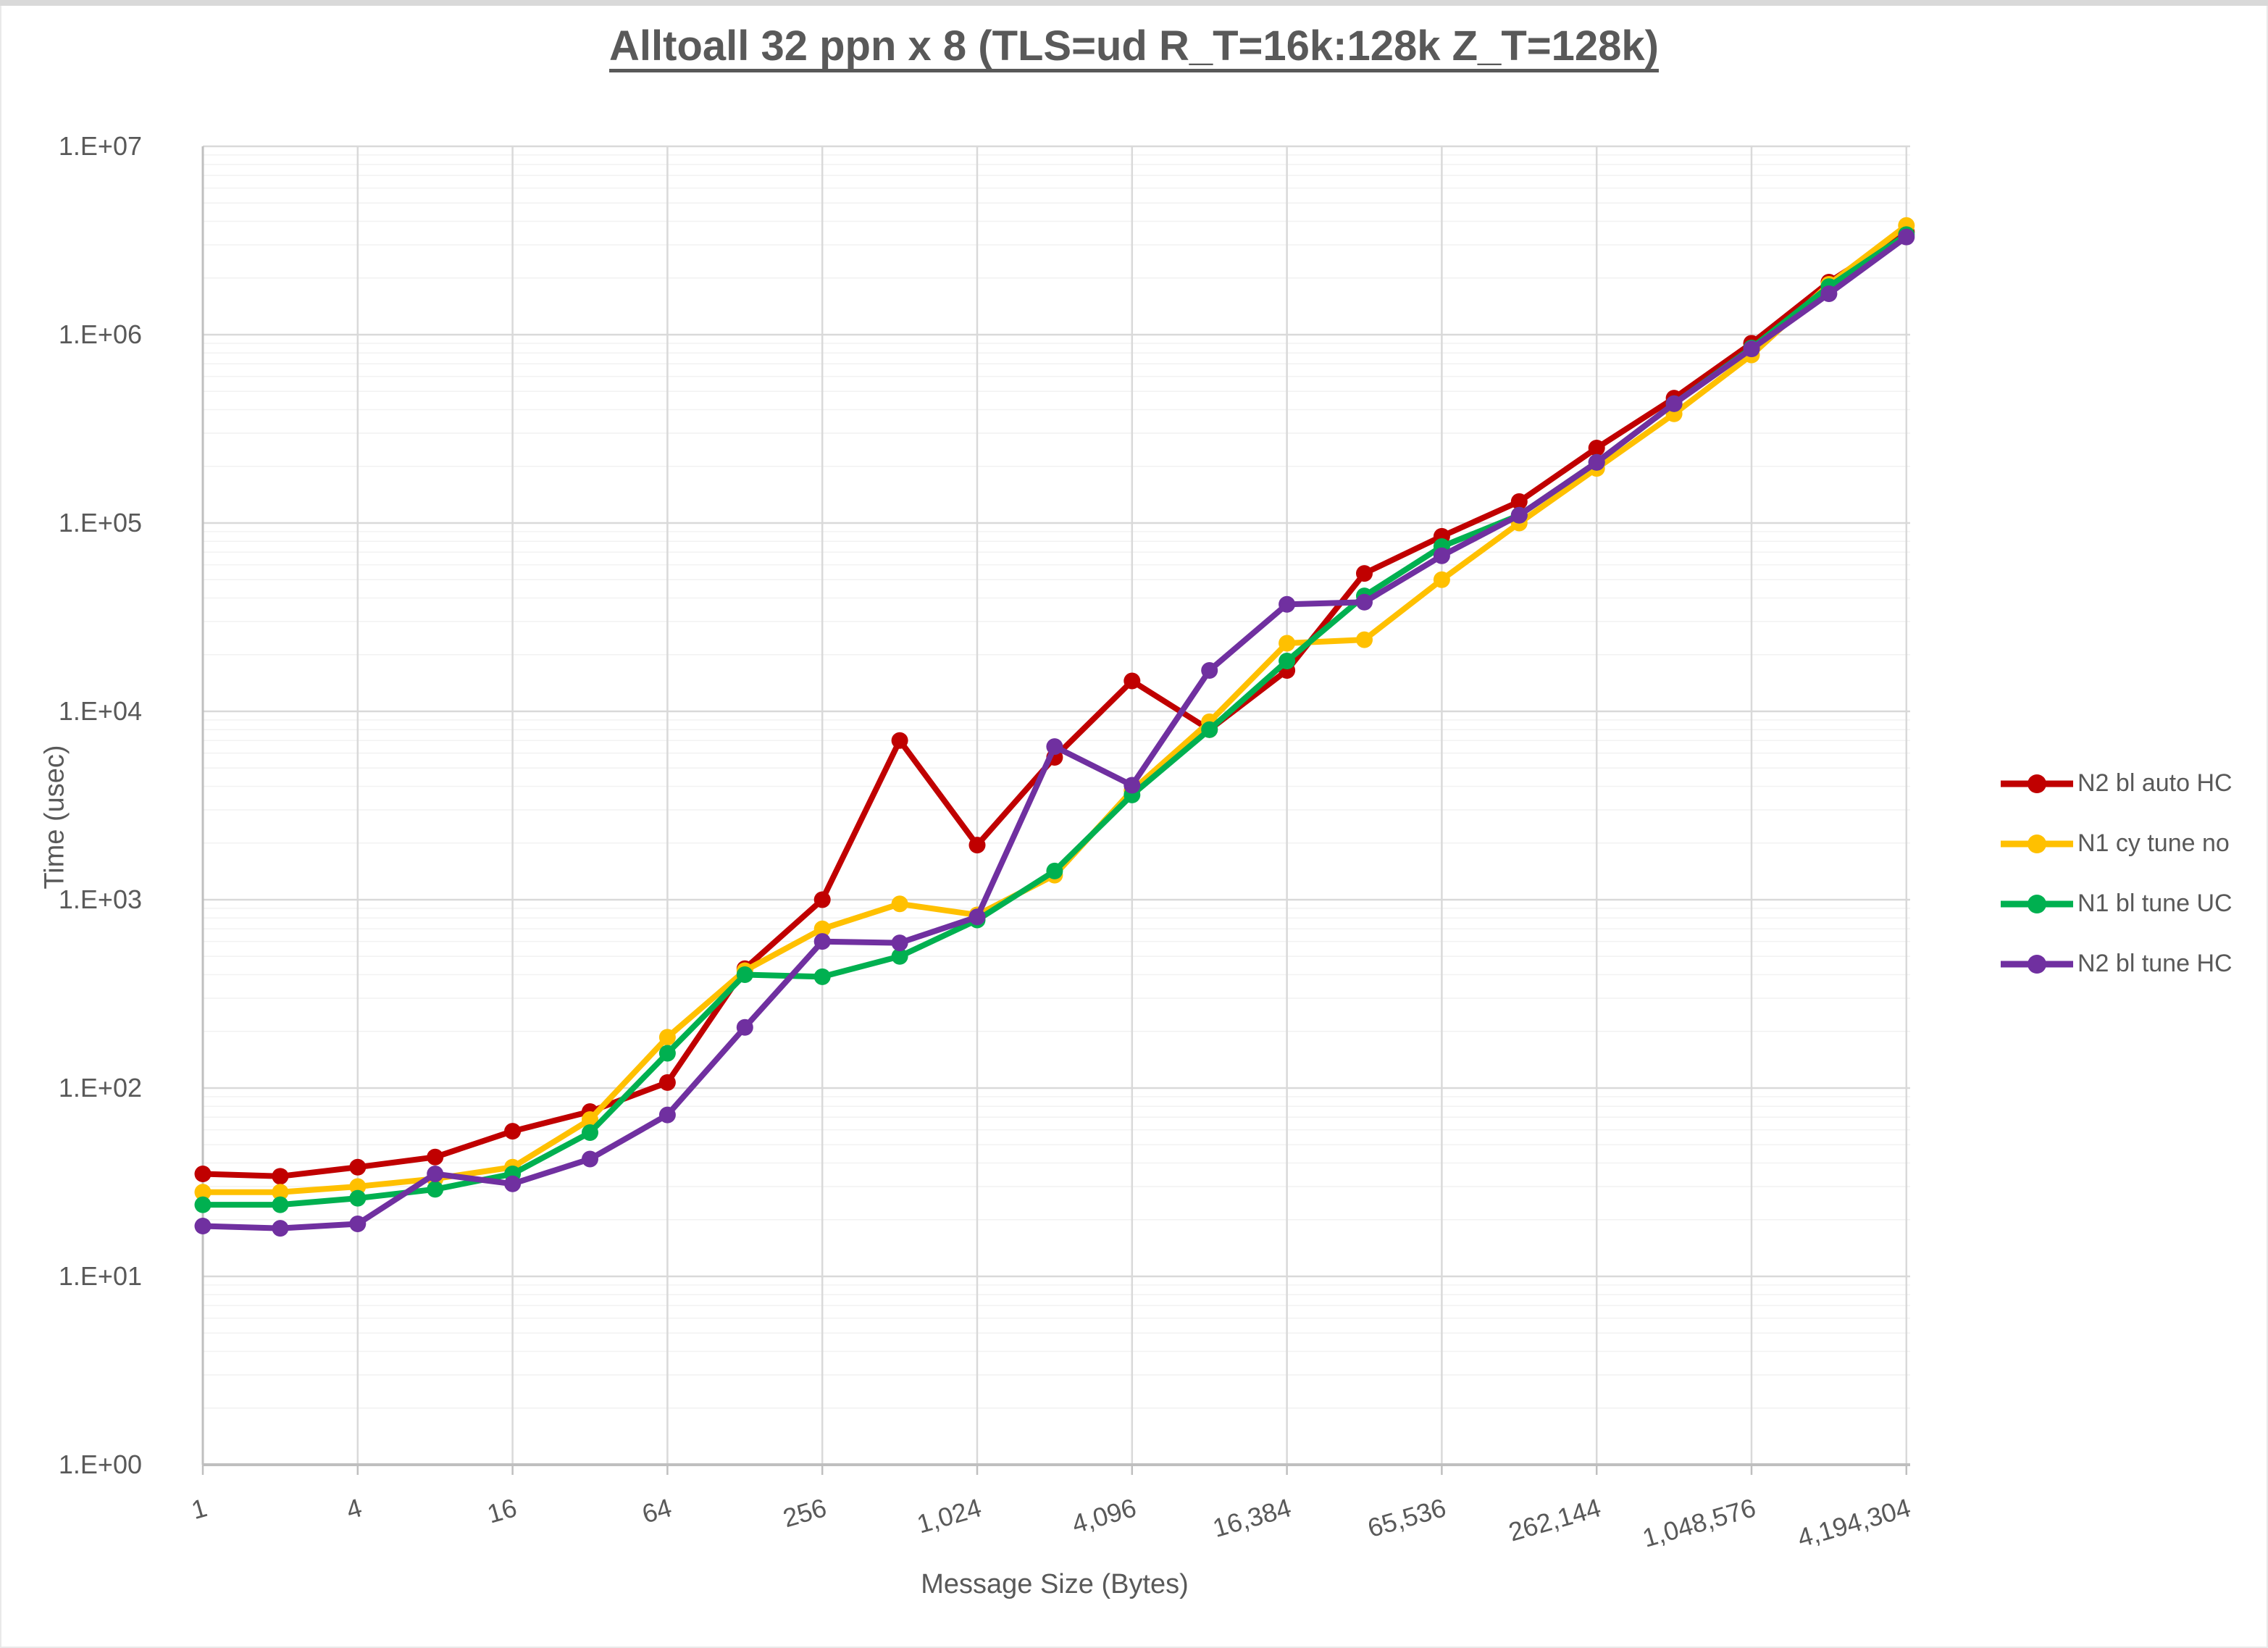 The image size is (2268, 1648). What do you see at coordinates (101, 146) in the screenshot?
I see `y-tick-label: 1.E+07` at bounding box center [101, 146].